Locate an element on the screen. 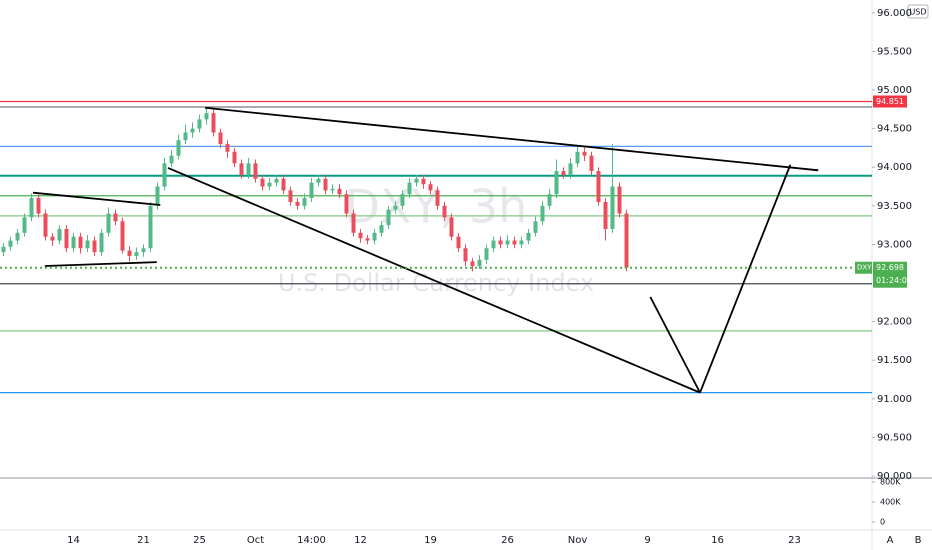 Image resolution: width=932 pixels, height=550 pixels. x-tick-label: Nov is located at coordinates (578, 540).